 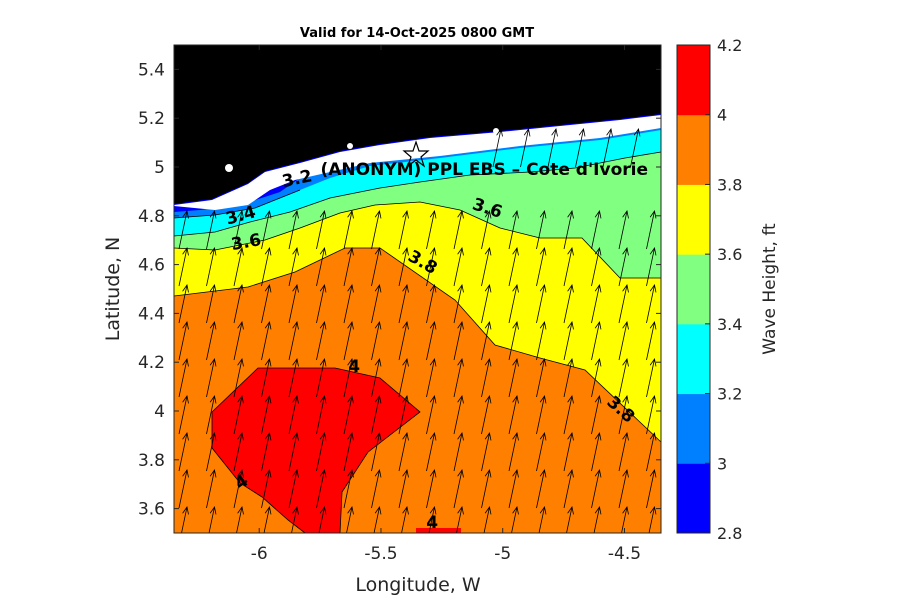 I want to click on colorbar-tick-label: 2.8, so click(x=729, y=533).